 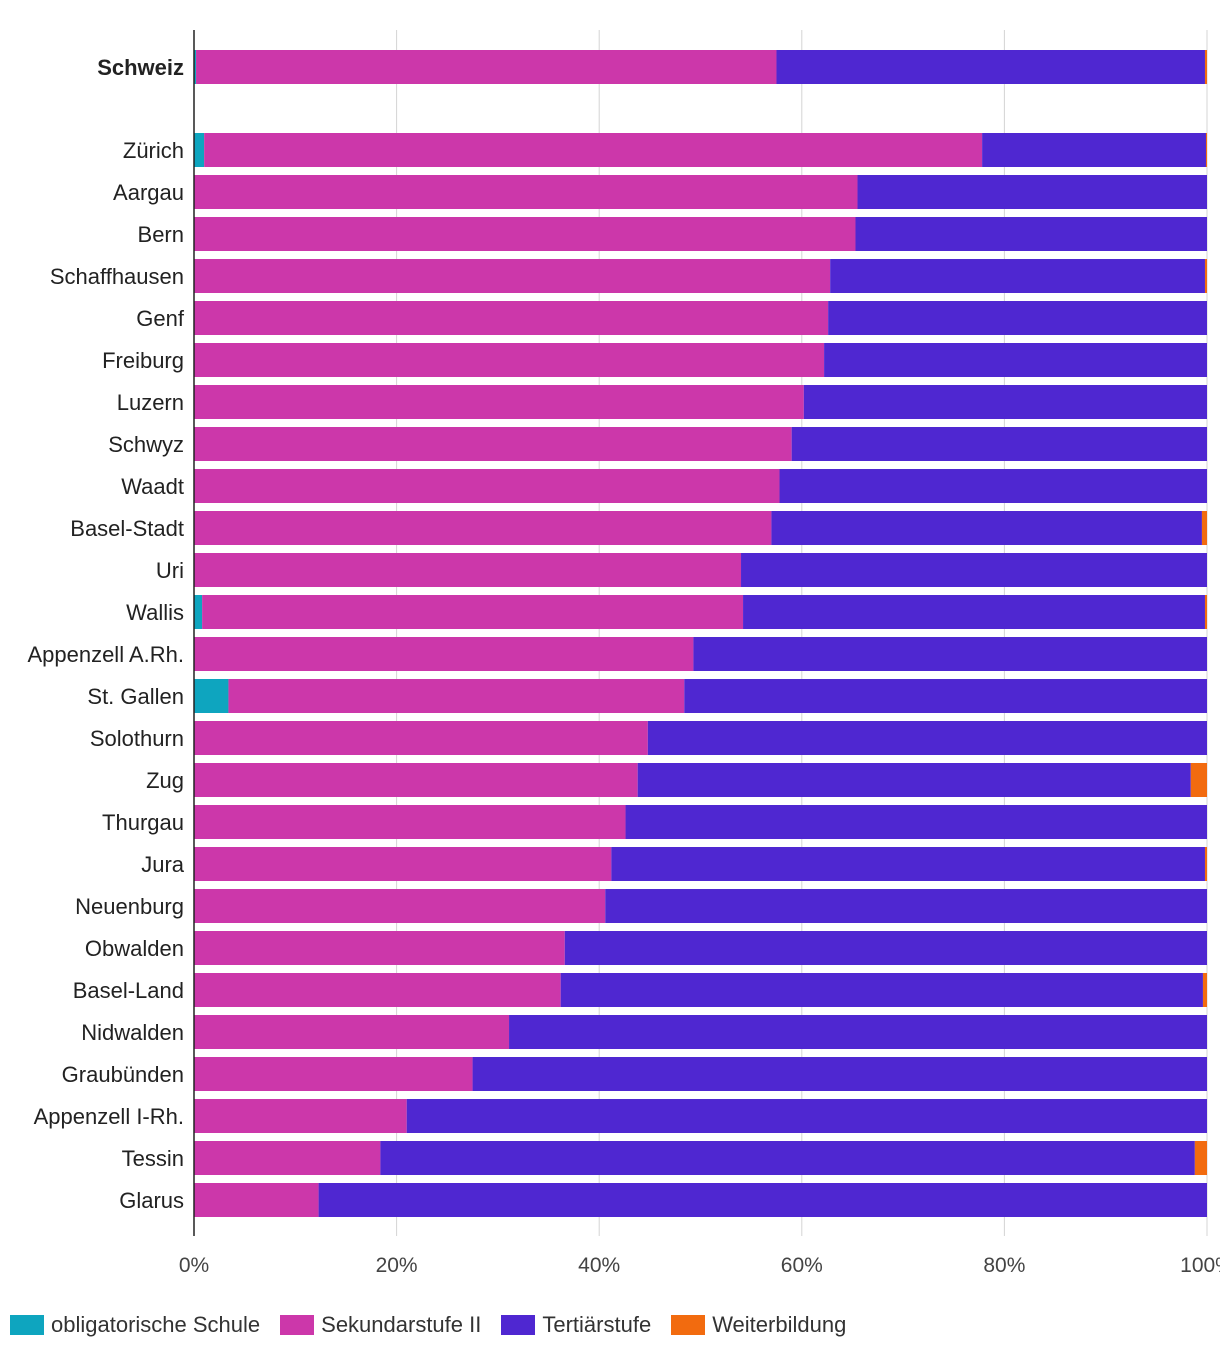 I want to click on legend-item: Tertiärstufe, so click(x=576, y=1325).